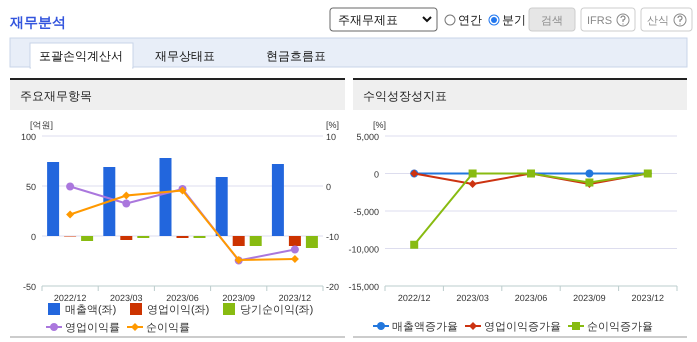 The height and width of the screenshot is (342, 697). Describe the element at coordinates (178, 310) in the screenshot. I see `legend-label: 영업이익(좌)` at that location.